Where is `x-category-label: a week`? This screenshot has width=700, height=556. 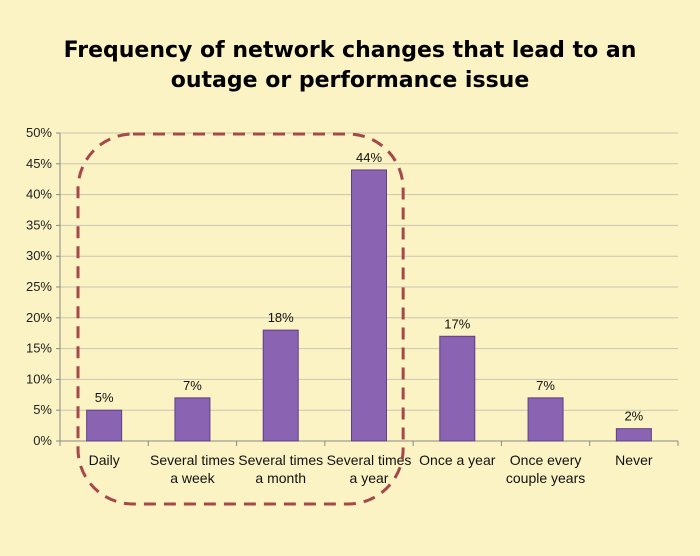 x-category-label: a week is located at coordinates (192, 478).